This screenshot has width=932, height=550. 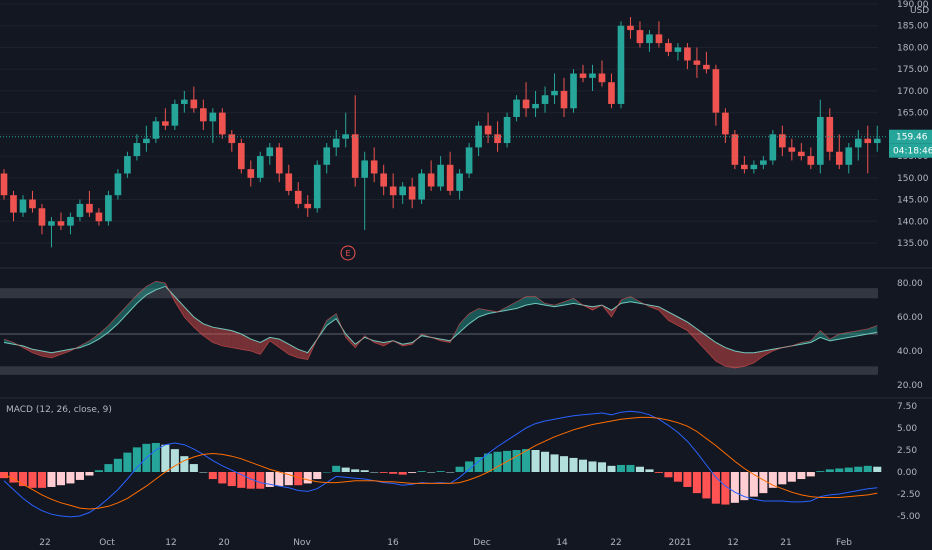 What do you see at coordinates (907, 407) in the screenshot?
I see `macd-tick-label: 7.50` at bounding box center [907, 407].